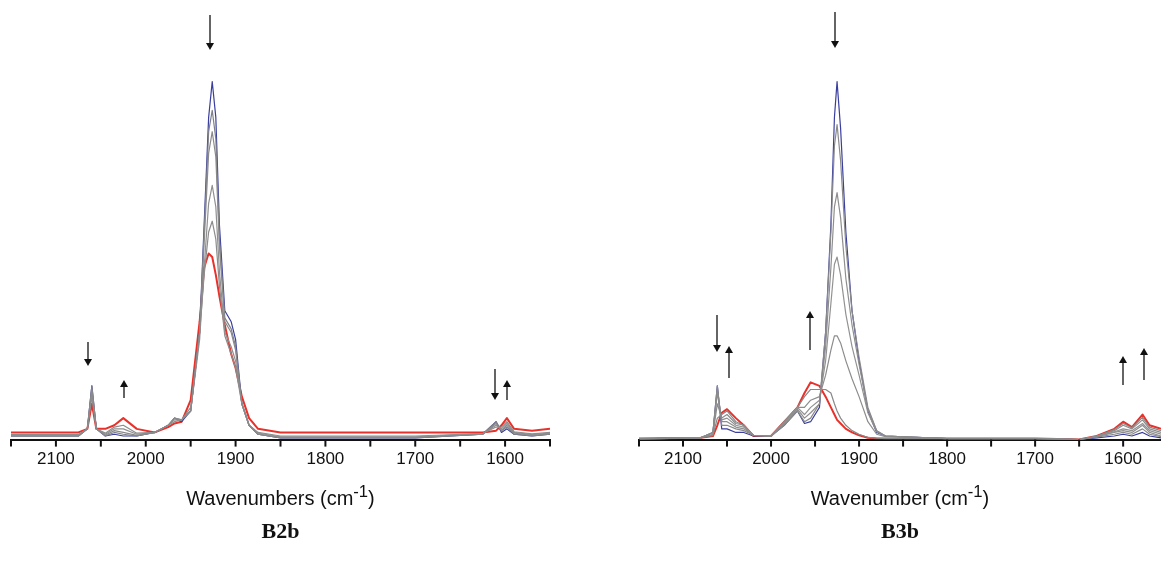 The width and height of the screenshot is (1161, 562). Describe the element at coordinates (900, 496) in the screenshot. I see `x-axis-title: Wavenumber (cm$^{-1}$)` at that location.